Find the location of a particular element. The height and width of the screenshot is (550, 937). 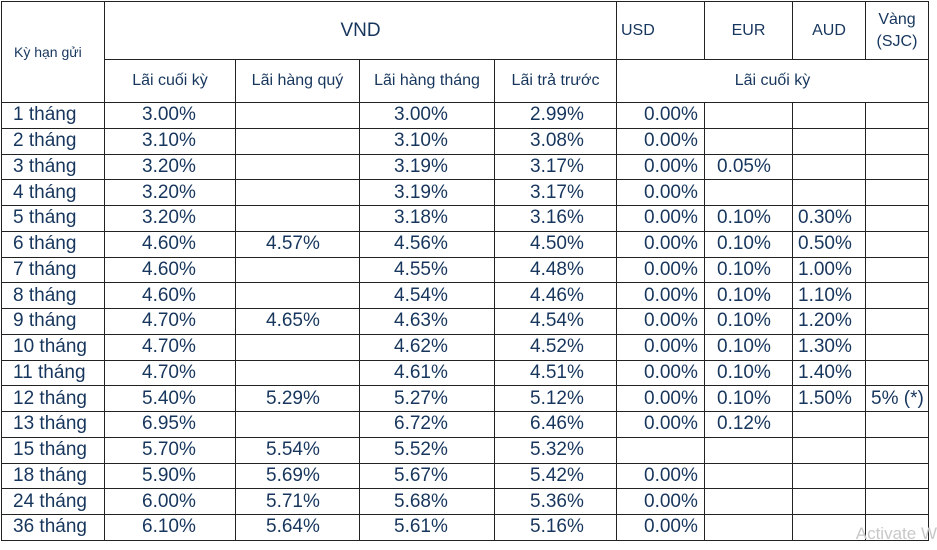

prepaid-cell: 5.36% is located at coordinates (555, 501).